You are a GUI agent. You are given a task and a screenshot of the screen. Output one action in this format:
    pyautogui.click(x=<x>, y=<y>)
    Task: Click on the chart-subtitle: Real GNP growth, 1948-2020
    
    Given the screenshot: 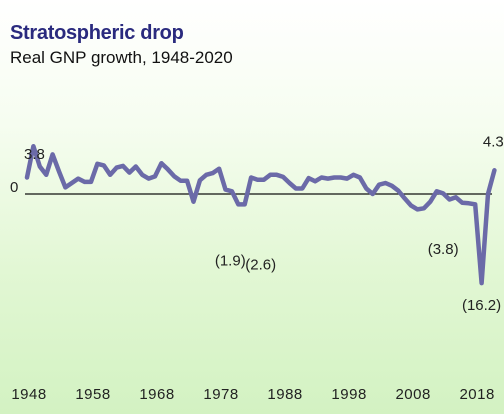 What is the action you would take?
    pyautogui.click(x=121, y=57)
    